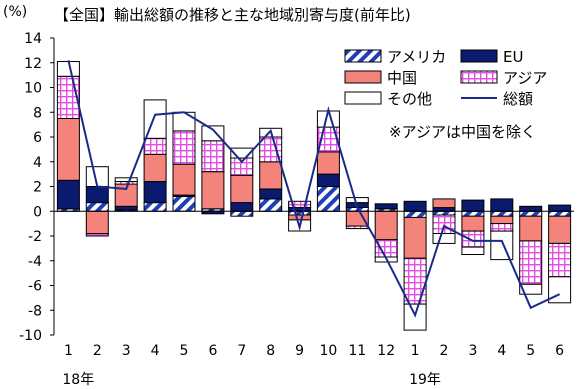 This screenshot has height=389, width=579. What do you see at coordinates (33, 89) in the screenshot?
I see `y-tick-label: 10` at bounding box center [33, 89].